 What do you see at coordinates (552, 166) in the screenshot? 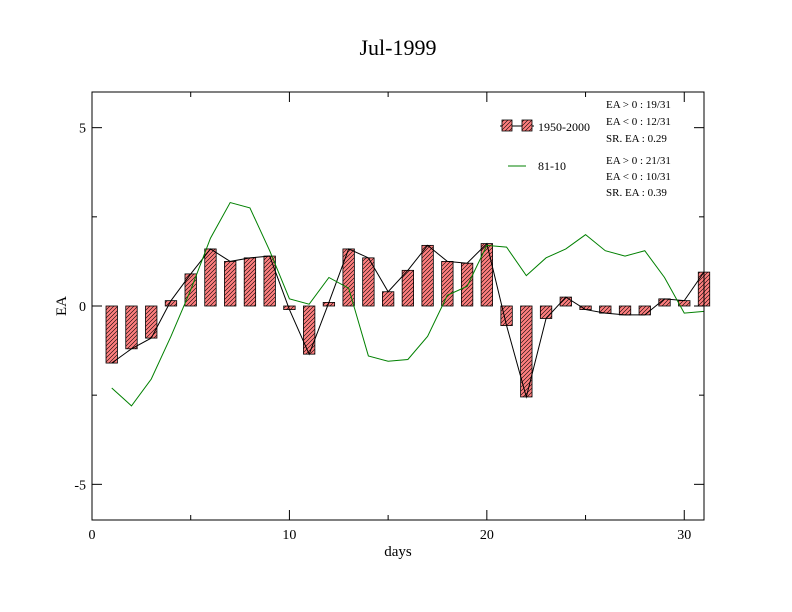
I see `legend-line-label: 81-10` at bounding box center [552, 166].